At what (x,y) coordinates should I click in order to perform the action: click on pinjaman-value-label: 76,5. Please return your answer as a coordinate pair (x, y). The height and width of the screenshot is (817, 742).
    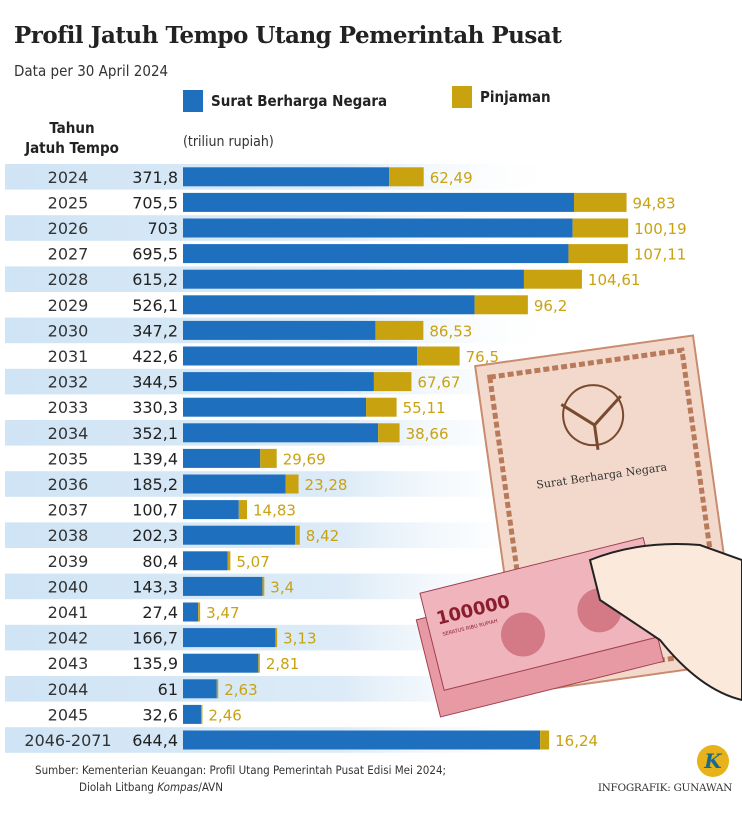
    Looking at the image, I should click on (482, 357).